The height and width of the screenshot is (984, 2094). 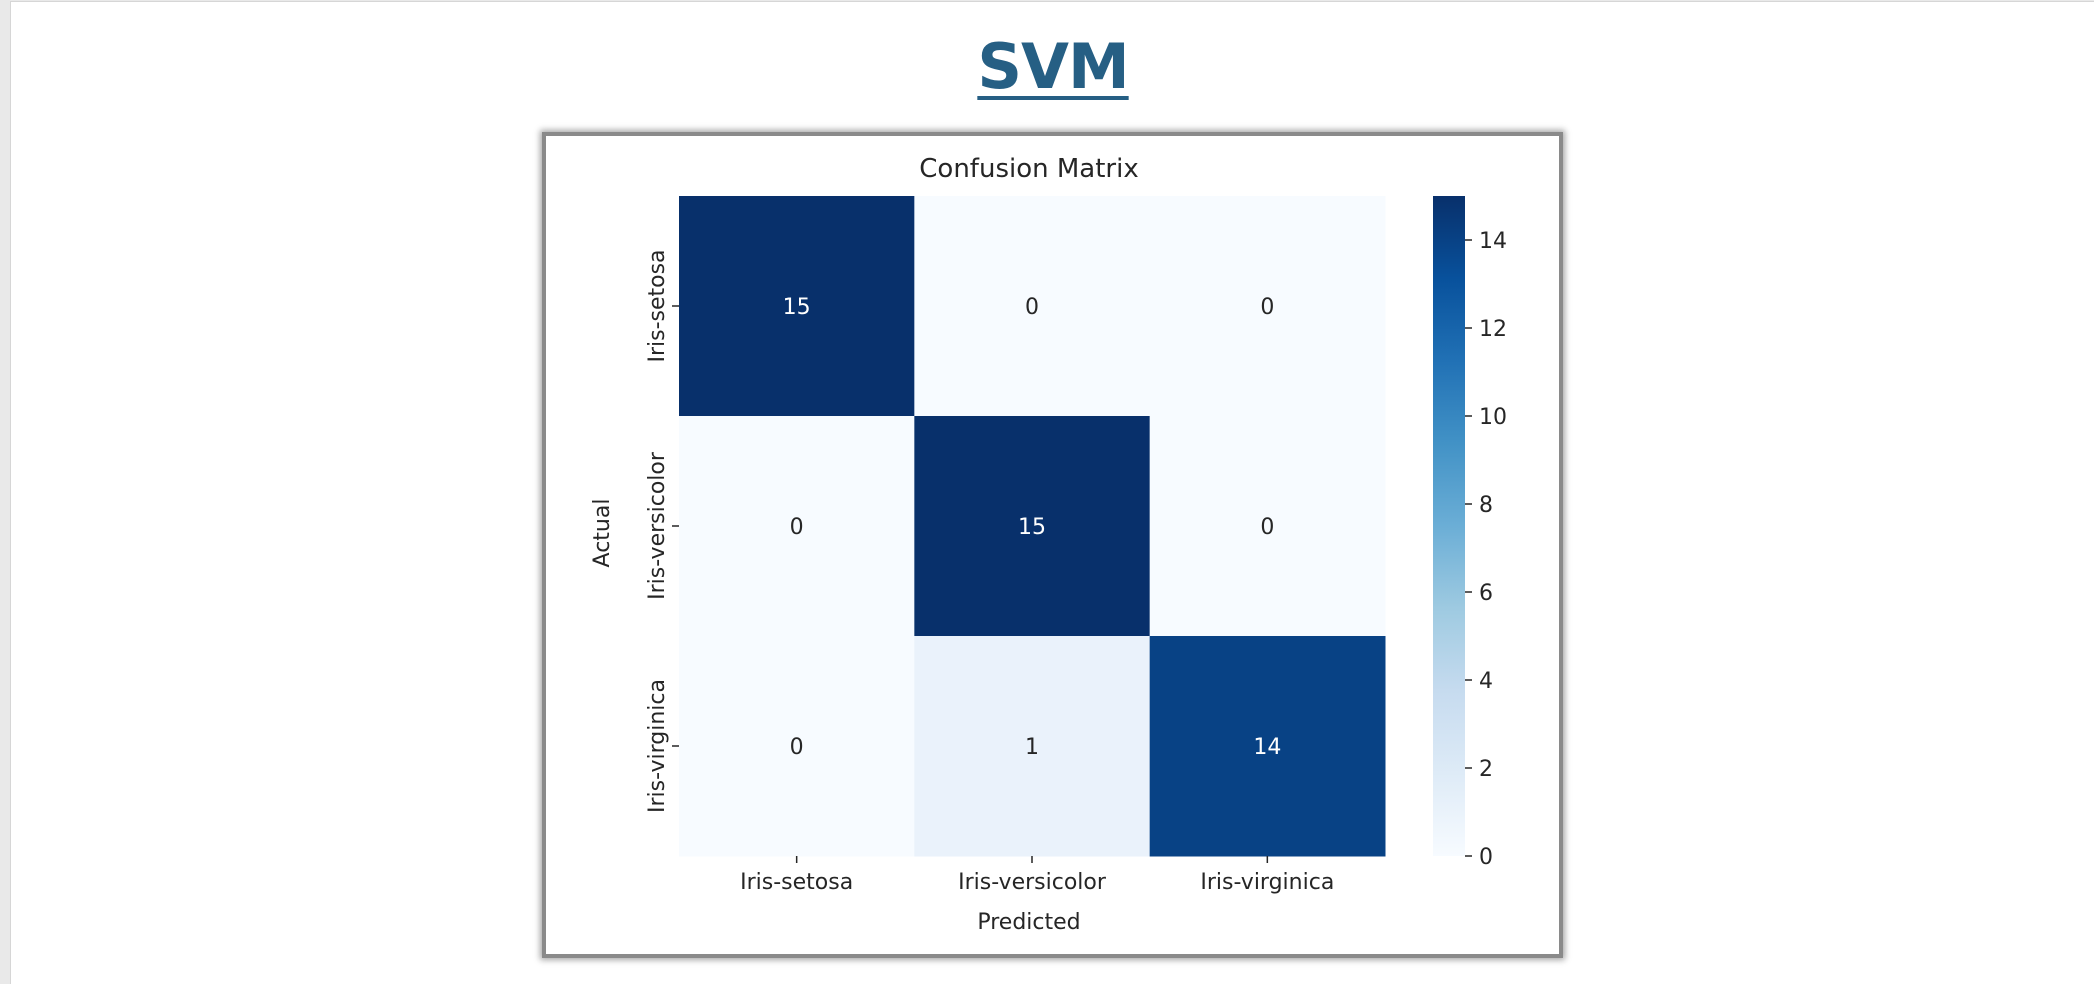 What do you see at coordinates (657, 525) in the screenshot?
I see `y-tick-label-1: Iris-versicolor` at bounding box center [657, 525].